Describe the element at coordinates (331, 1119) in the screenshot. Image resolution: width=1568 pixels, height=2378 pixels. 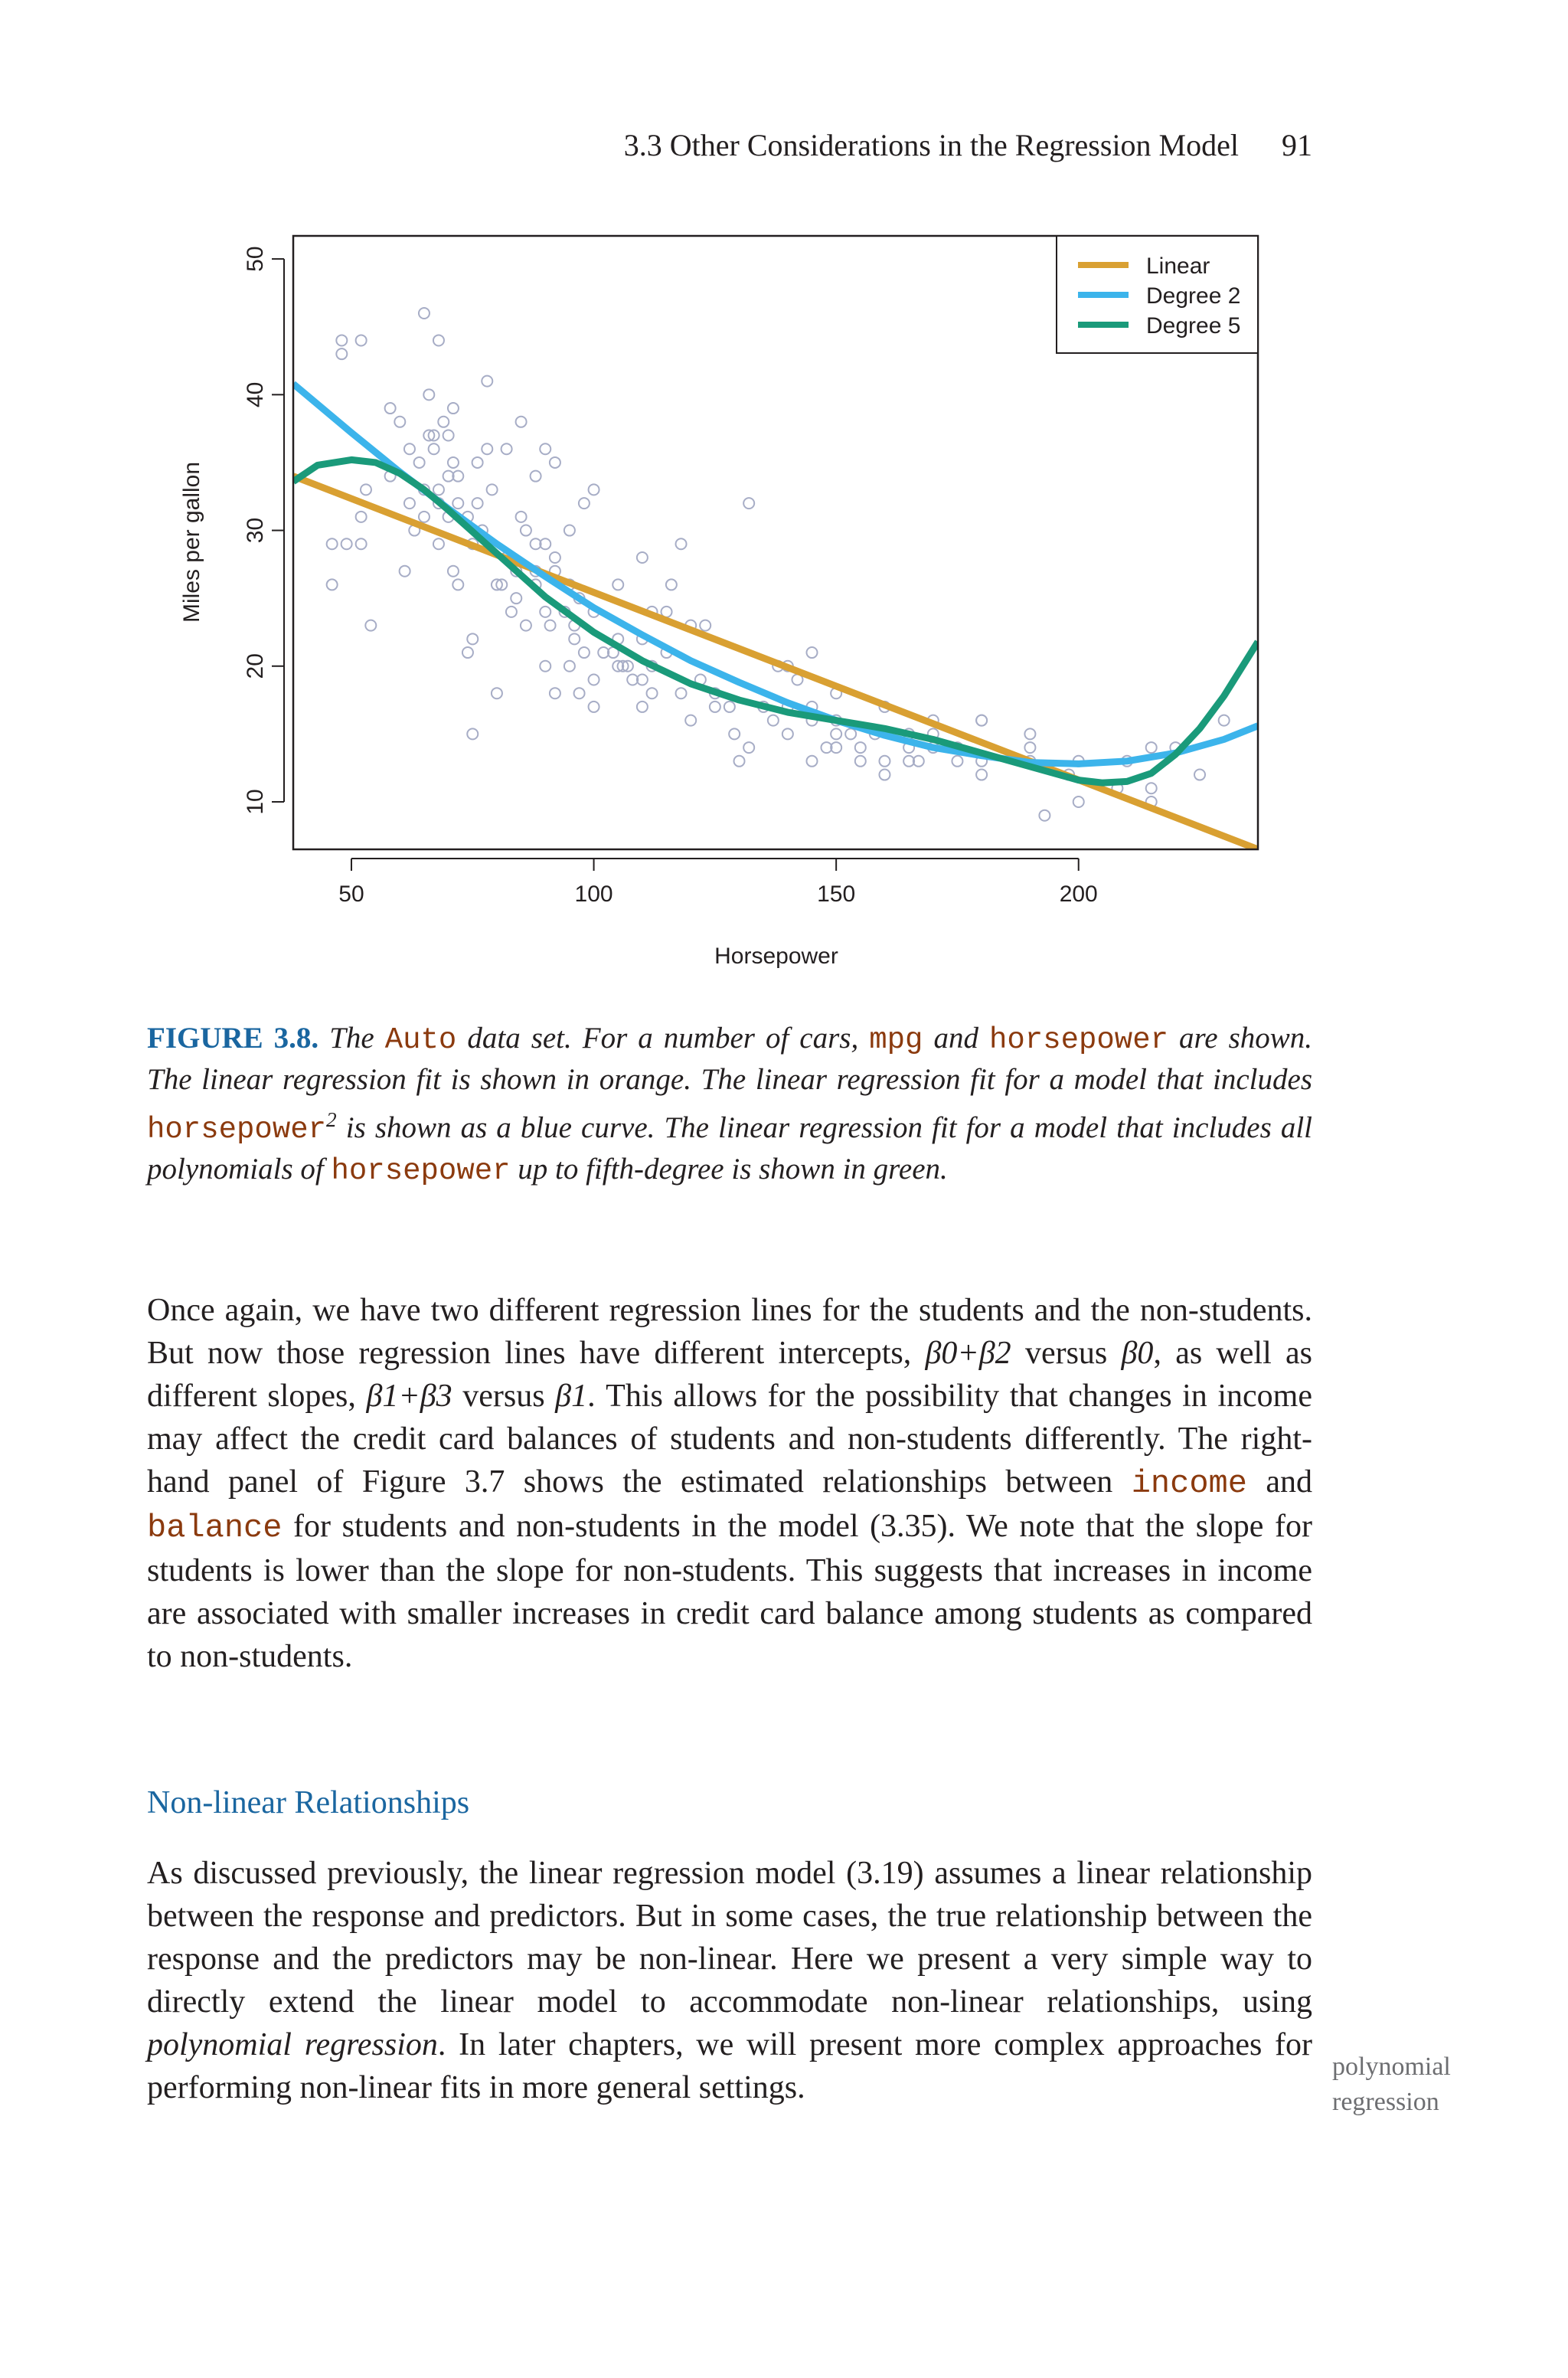
I see `superscript-2: 2` at that location.